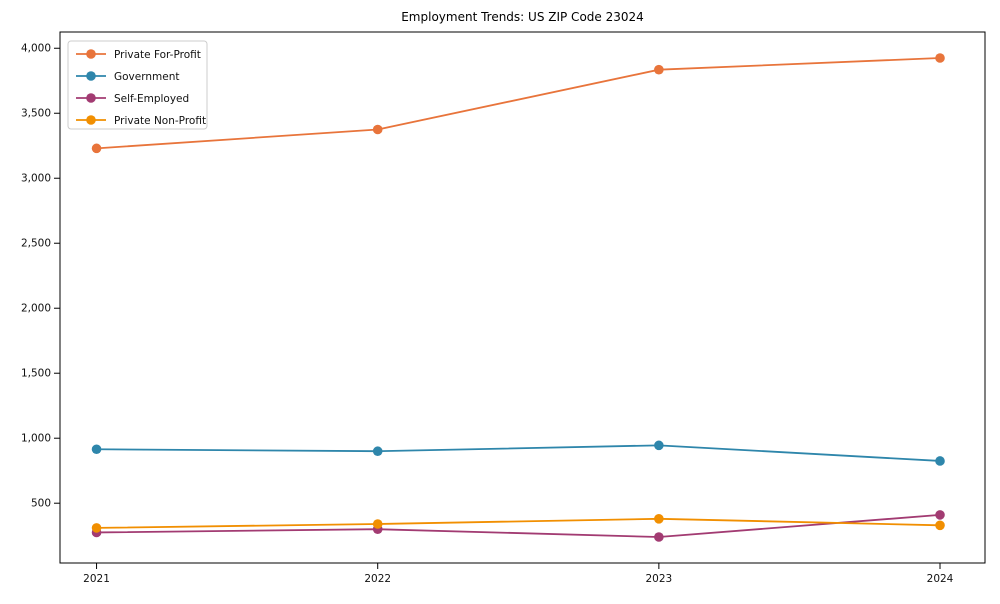  I want to click on y-tick-label: 3,000, so click(36, 179).